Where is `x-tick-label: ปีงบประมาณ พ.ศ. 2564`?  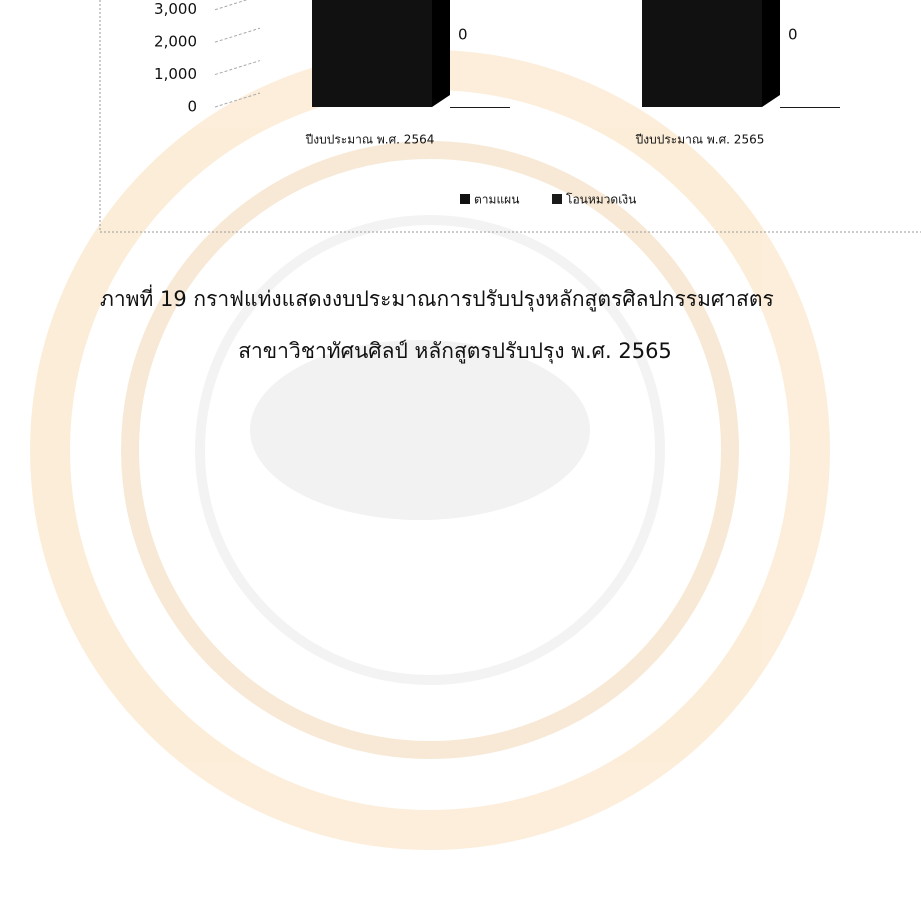
x-tick-label: ปีงบประมาณ พ.ศ. 2564 is located at coordinates (369, 140).